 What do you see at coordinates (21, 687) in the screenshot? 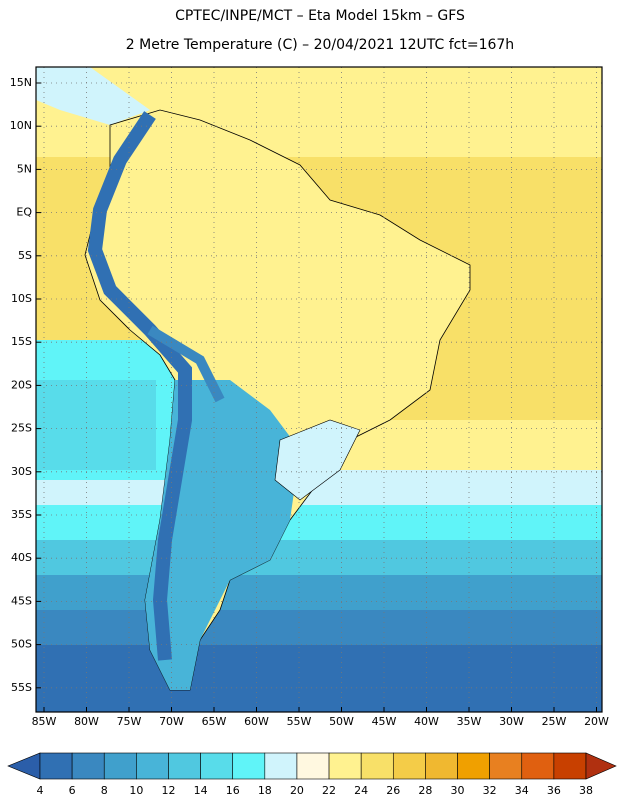
I see `lat-label: 55S` at bounding box center [21, 687].